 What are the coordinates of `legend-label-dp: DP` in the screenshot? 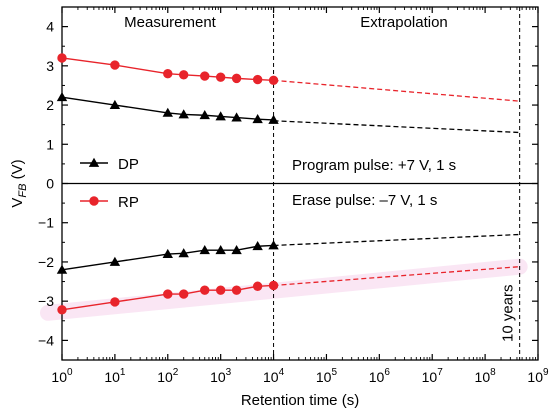 It's located at (128, 164).